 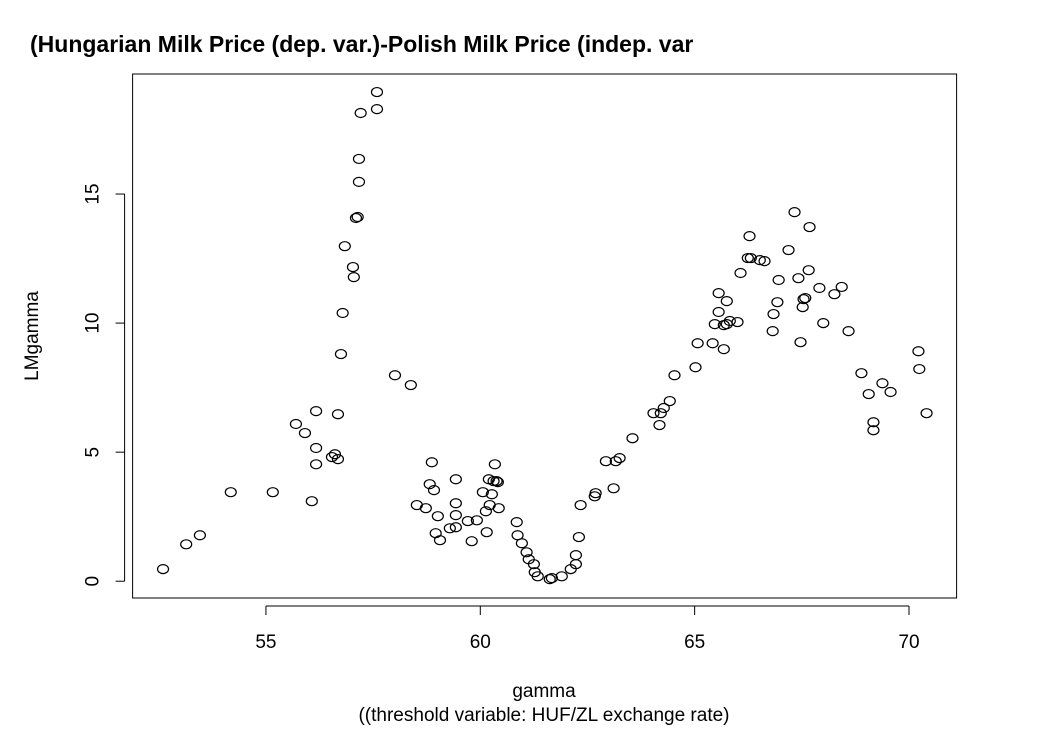 What do you see at coordinates (93, 581) in the screenshot?
I see `y-tick-label: 0` at bounding box center [93, 581].